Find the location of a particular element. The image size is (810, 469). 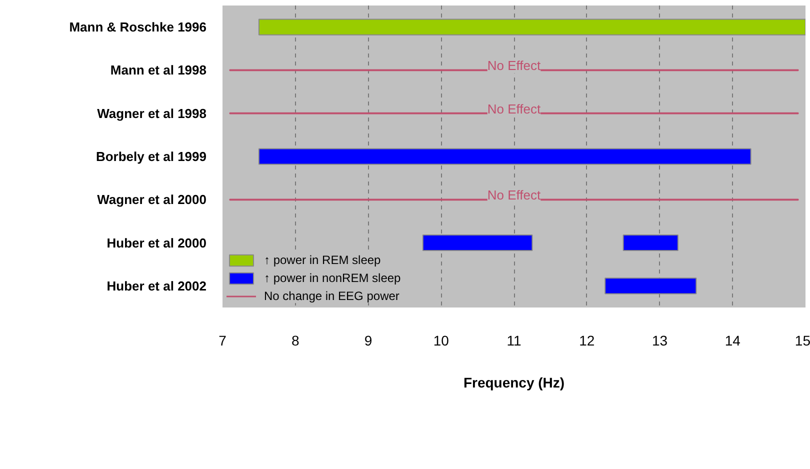

x-axis-title: Frequency (Hz) is located at coordinates (514, 382).